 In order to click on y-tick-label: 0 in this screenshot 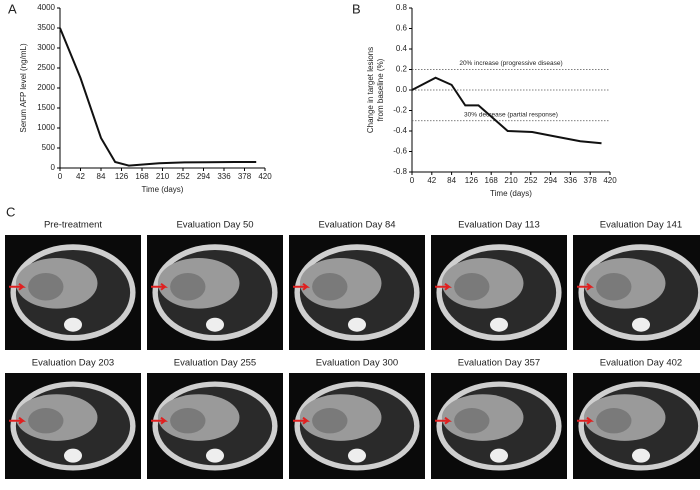, I will do `click(53, 167)`.